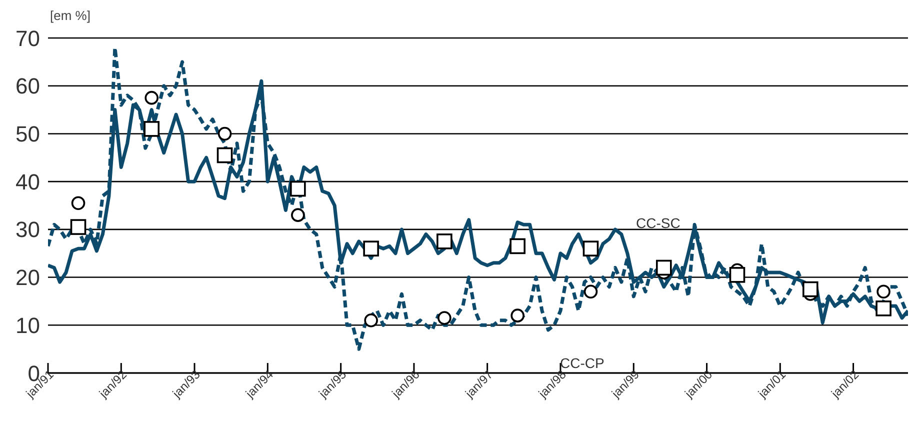 The image size is (914, 436). What do you see at coordinates (658, 223) in the screenshot?
I see `series-label: CC-SC` at bounding box center [658, 223].